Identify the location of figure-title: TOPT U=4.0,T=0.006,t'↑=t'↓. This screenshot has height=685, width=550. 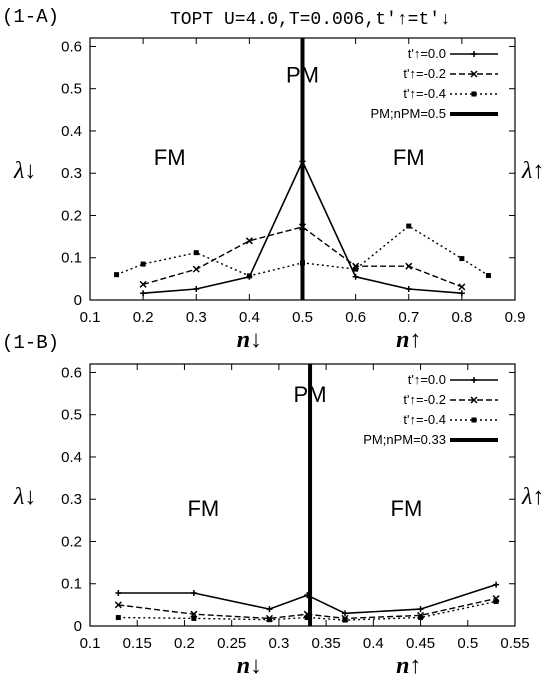
(310, 20).